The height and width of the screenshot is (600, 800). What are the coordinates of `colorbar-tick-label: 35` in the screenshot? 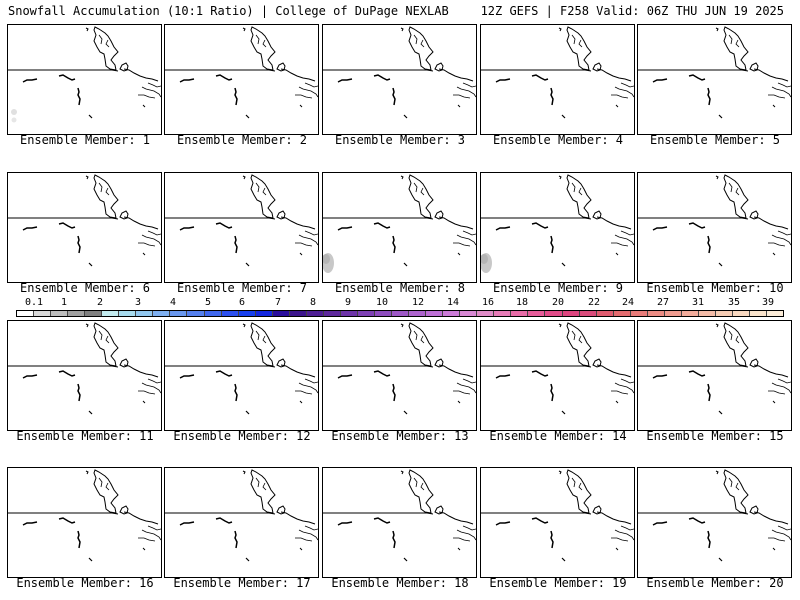 It's located at (734, 302).